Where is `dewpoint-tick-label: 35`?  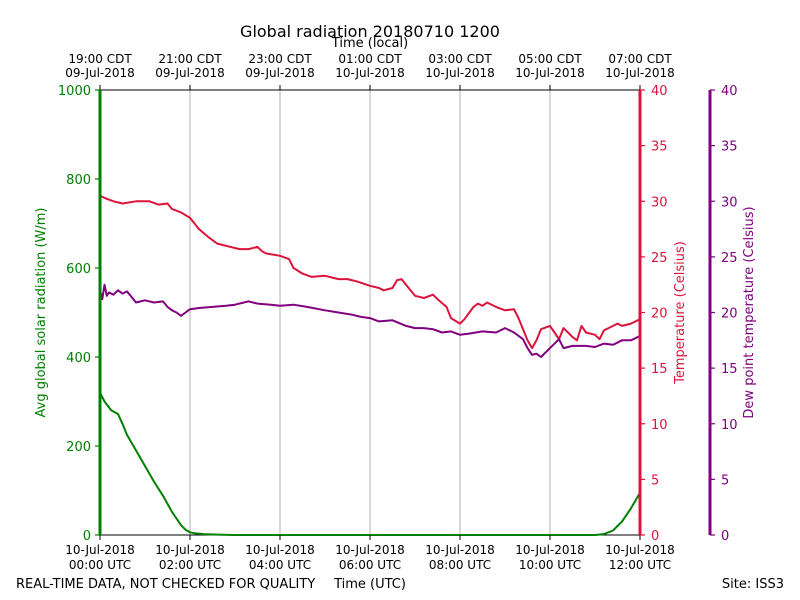 dewpoint-tick-label: 35 is located at coordinates (729, 147).